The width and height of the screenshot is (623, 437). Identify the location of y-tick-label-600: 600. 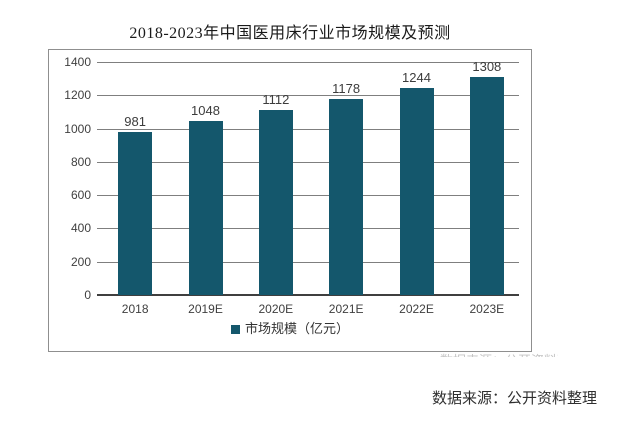
(80, 195).